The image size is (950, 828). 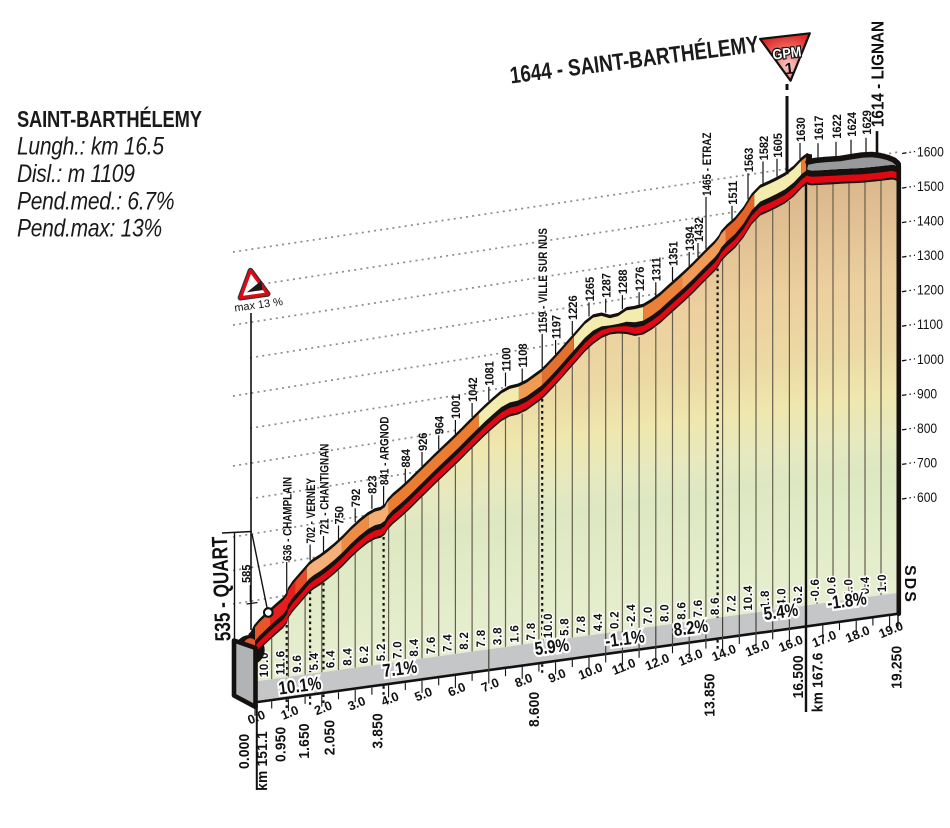 What do you see at coordinates (423, 441) in the screenshot?
I see `svg-text: 926` at bounding box center [423, 441].